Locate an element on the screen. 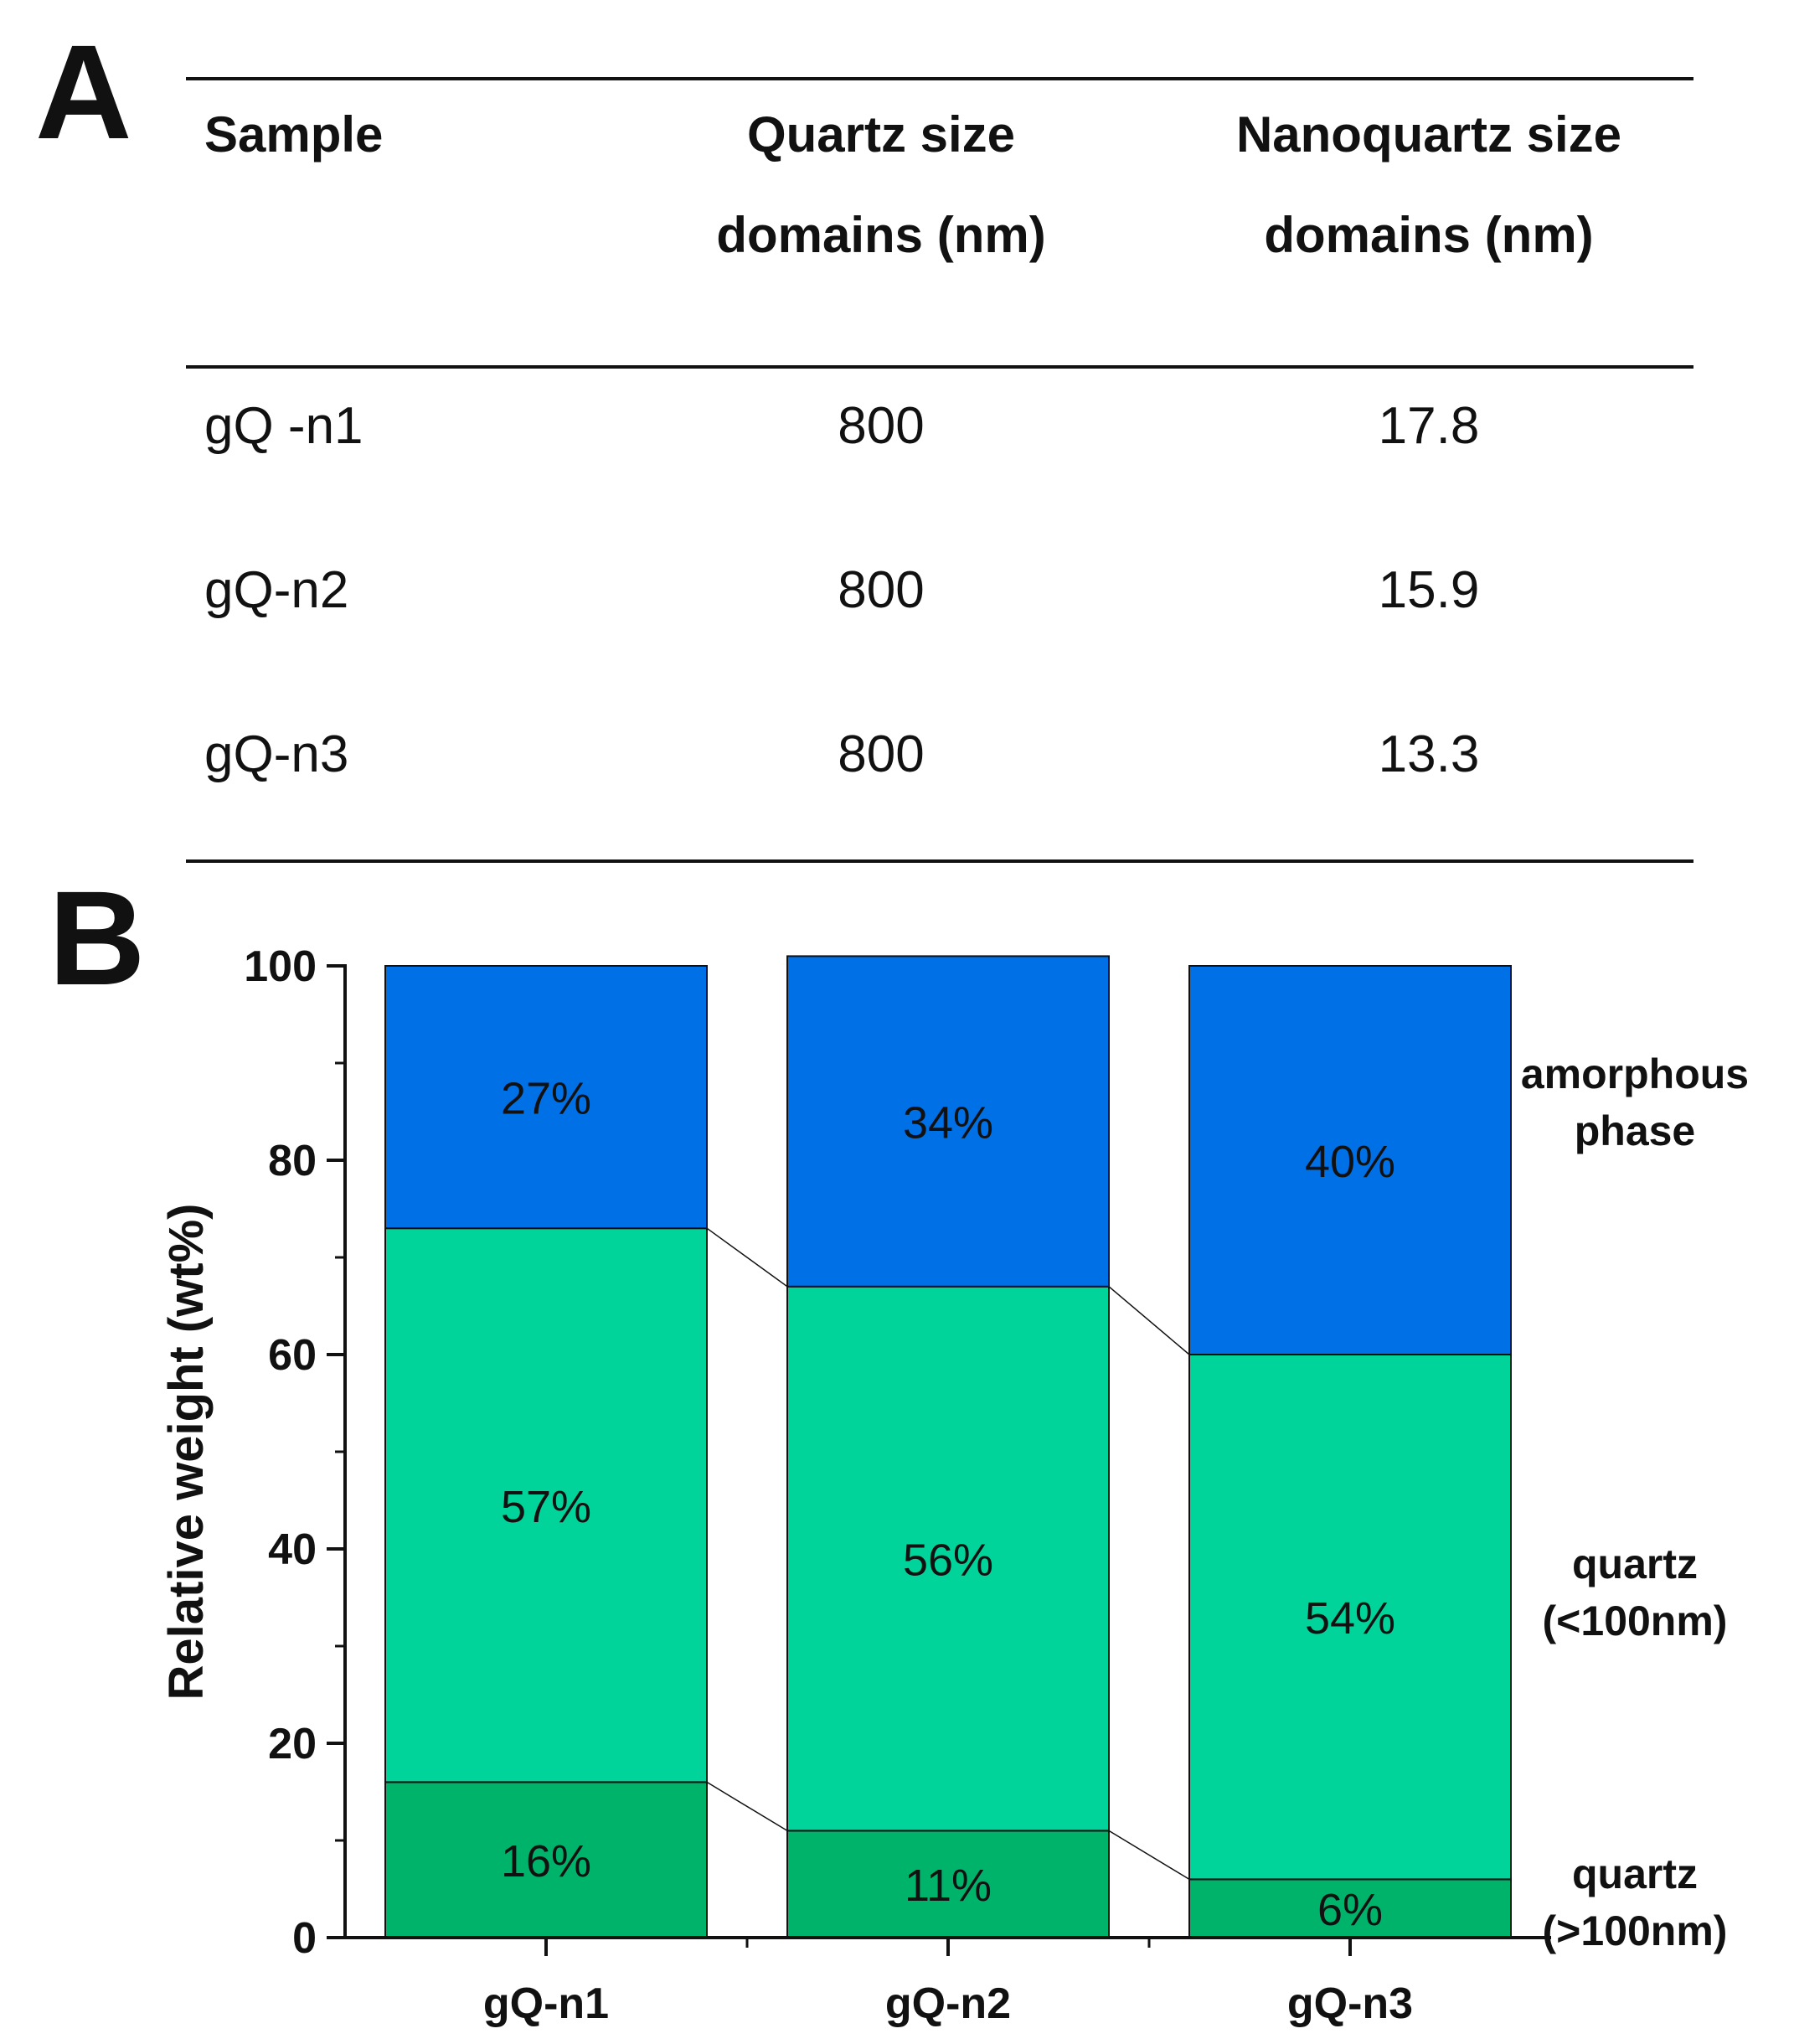 This screenshot has height=2044, width=1794. segment-value-label: 57% is located at coordinates (546, 1507).